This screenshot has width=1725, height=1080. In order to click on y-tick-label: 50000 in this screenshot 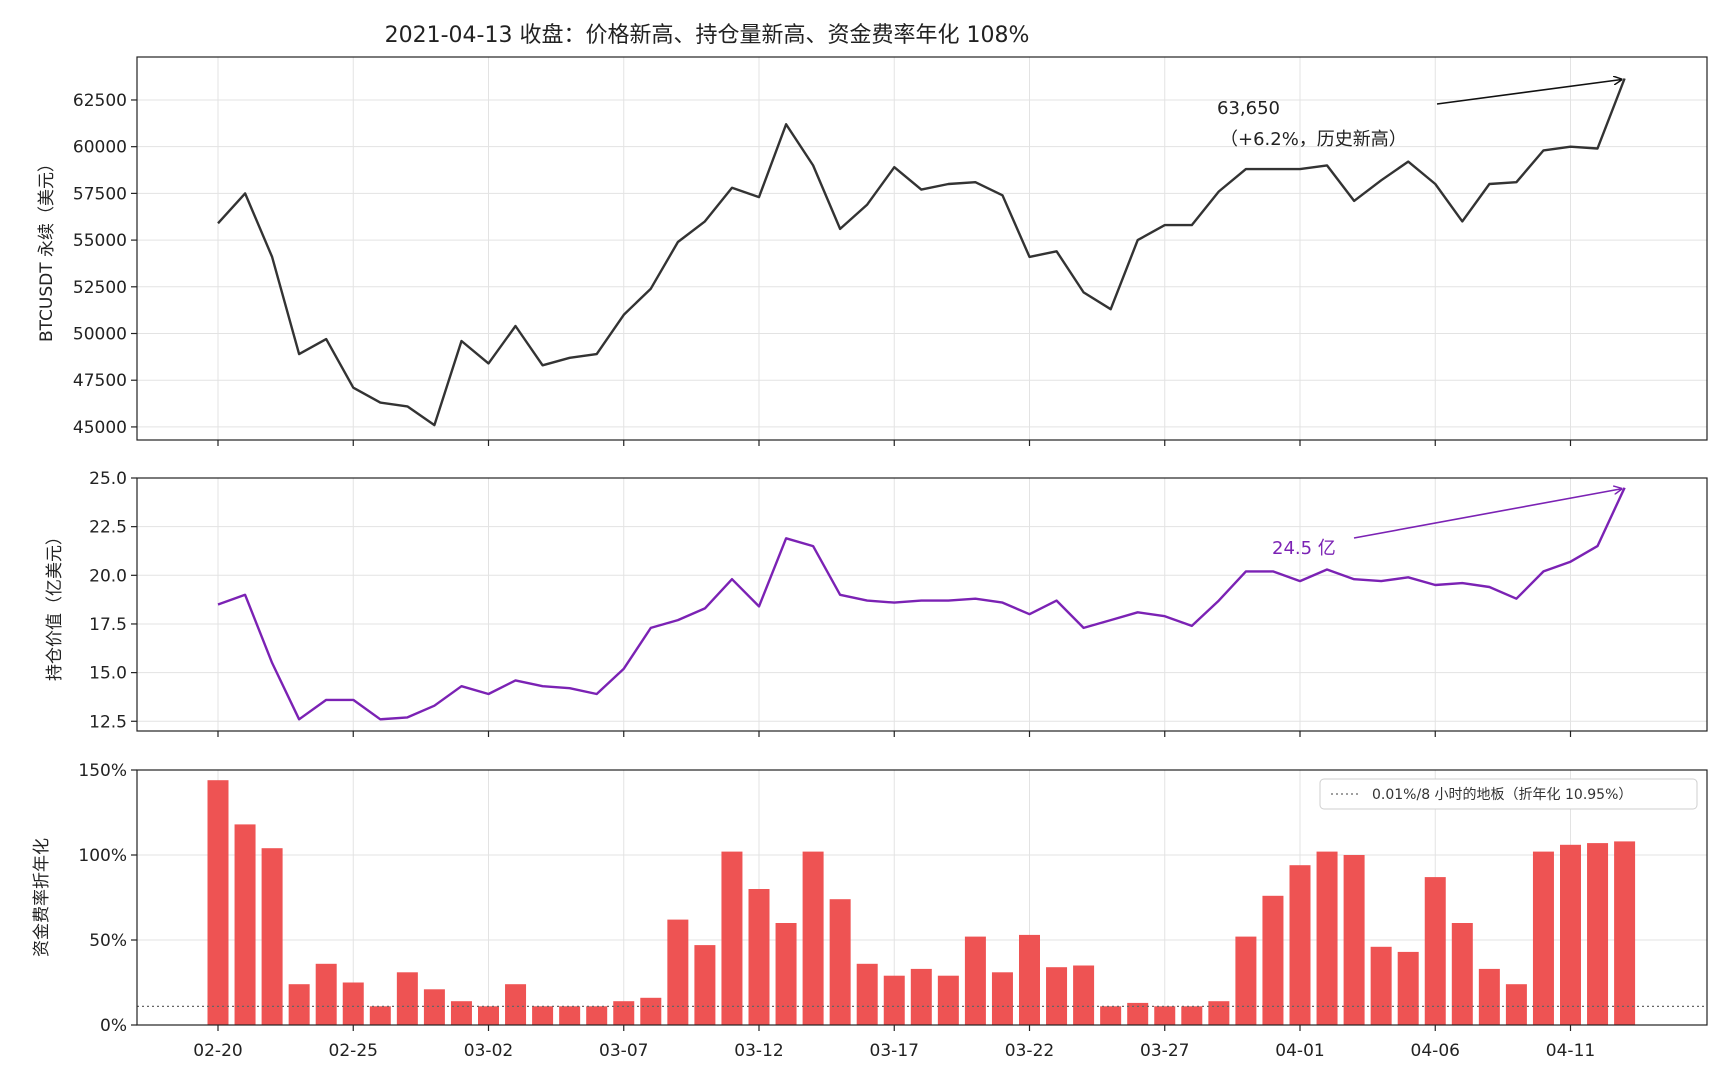, I will do `click(100, 335)`.